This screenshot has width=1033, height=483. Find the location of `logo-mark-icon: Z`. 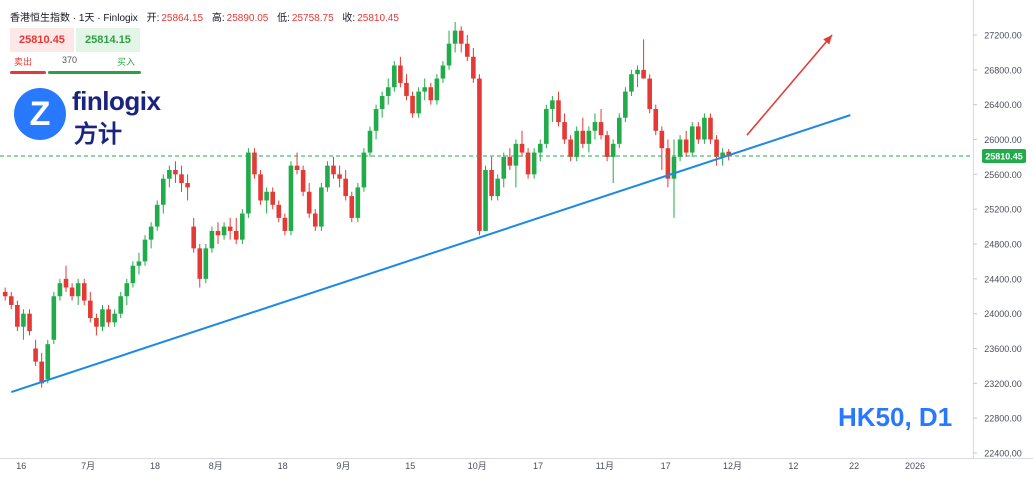

logo-mark-icon: Z is located at coordinates (40, 114).